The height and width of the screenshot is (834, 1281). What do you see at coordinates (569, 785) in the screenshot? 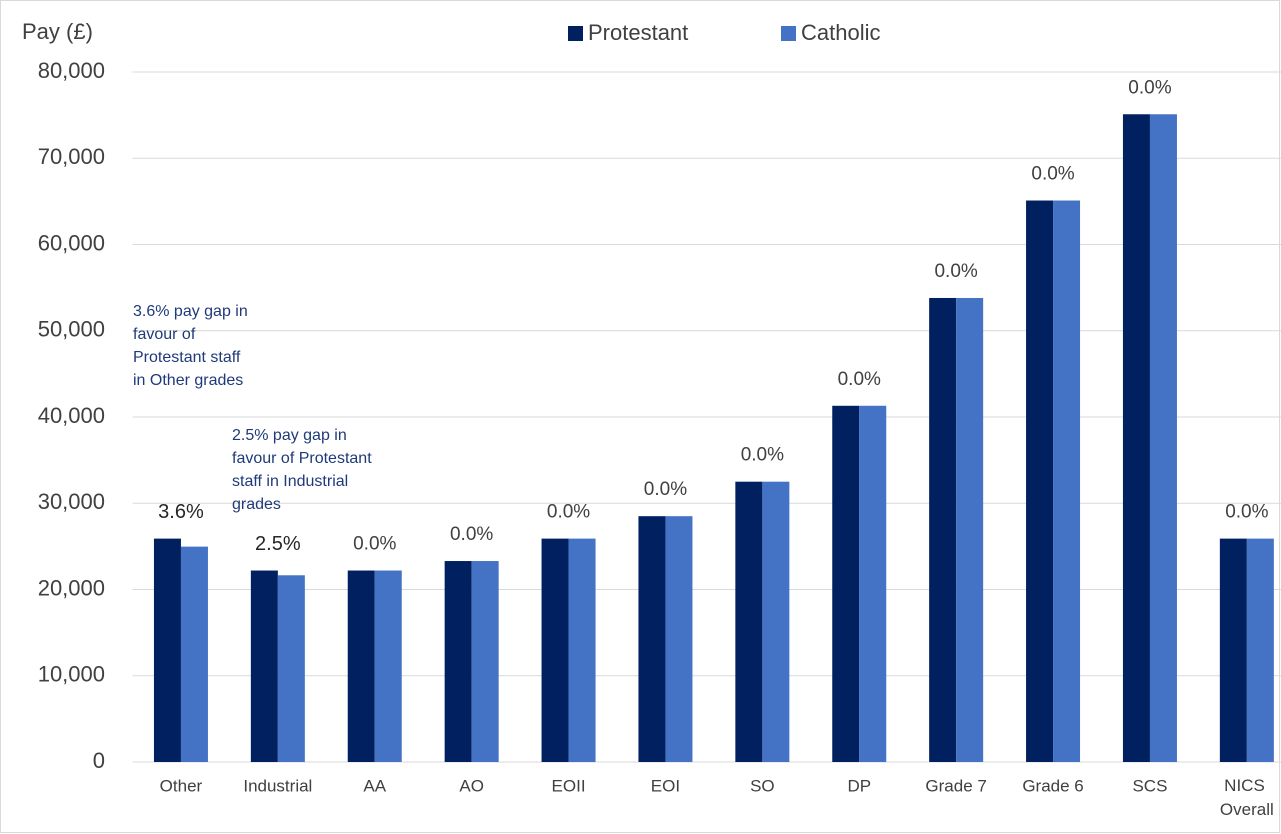
I see `x-tick-label: EOII` at bounding box center [569, 785].